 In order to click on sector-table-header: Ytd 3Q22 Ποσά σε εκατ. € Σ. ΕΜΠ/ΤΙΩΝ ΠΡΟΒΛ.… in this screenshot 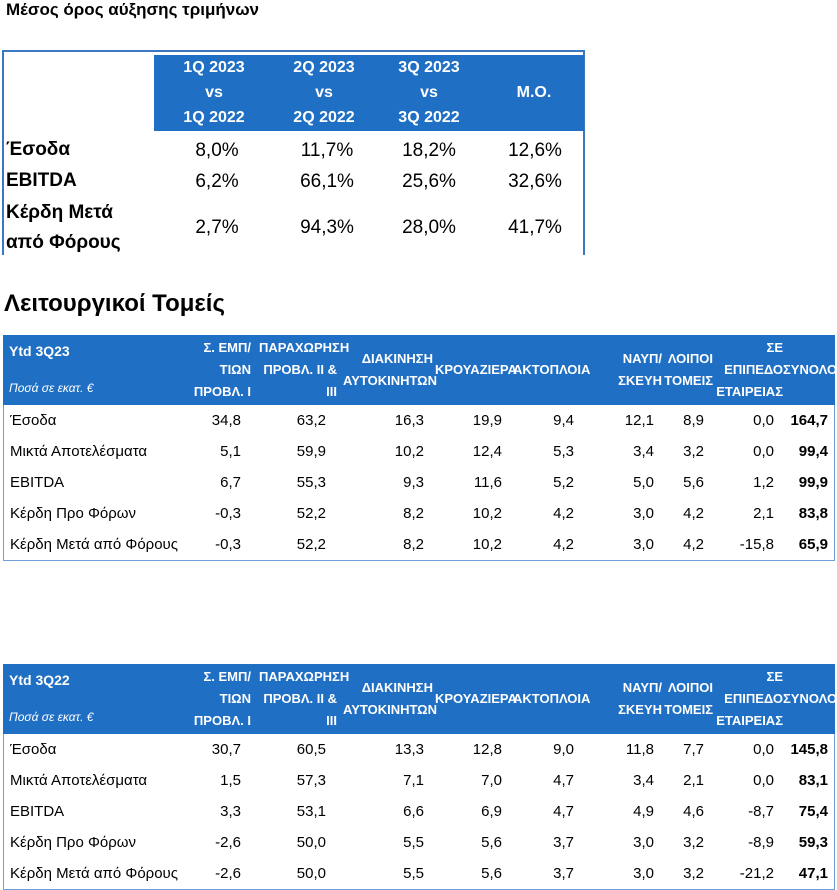, I will do `click(420, 699)`.